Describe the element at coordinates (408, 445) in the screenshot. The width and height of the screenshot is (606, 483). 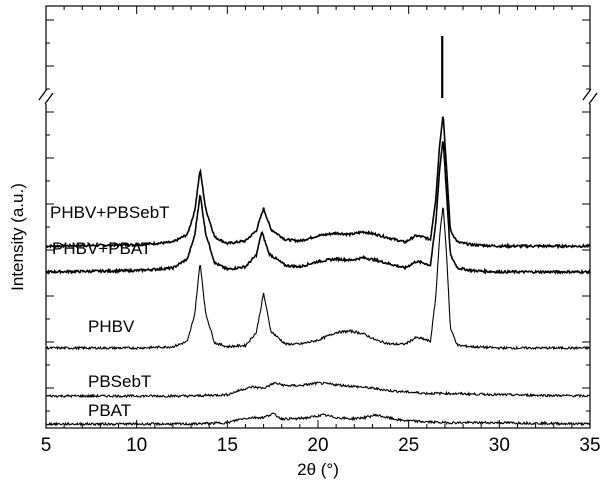
I see `x-tick-label: 25` at that location.